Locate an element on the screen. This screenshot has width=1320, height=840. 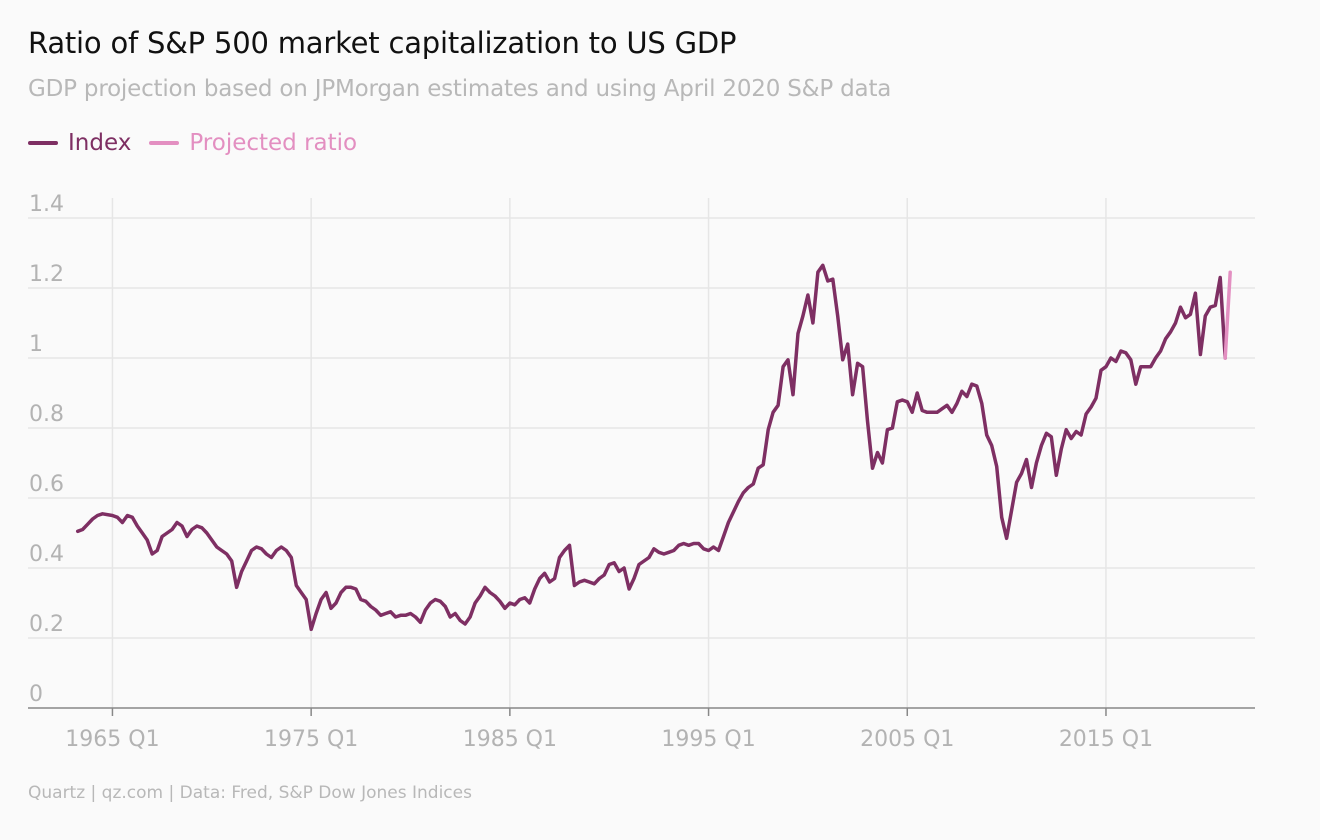
y-tick-label: 0.6 is located at coordinates (46, 484).